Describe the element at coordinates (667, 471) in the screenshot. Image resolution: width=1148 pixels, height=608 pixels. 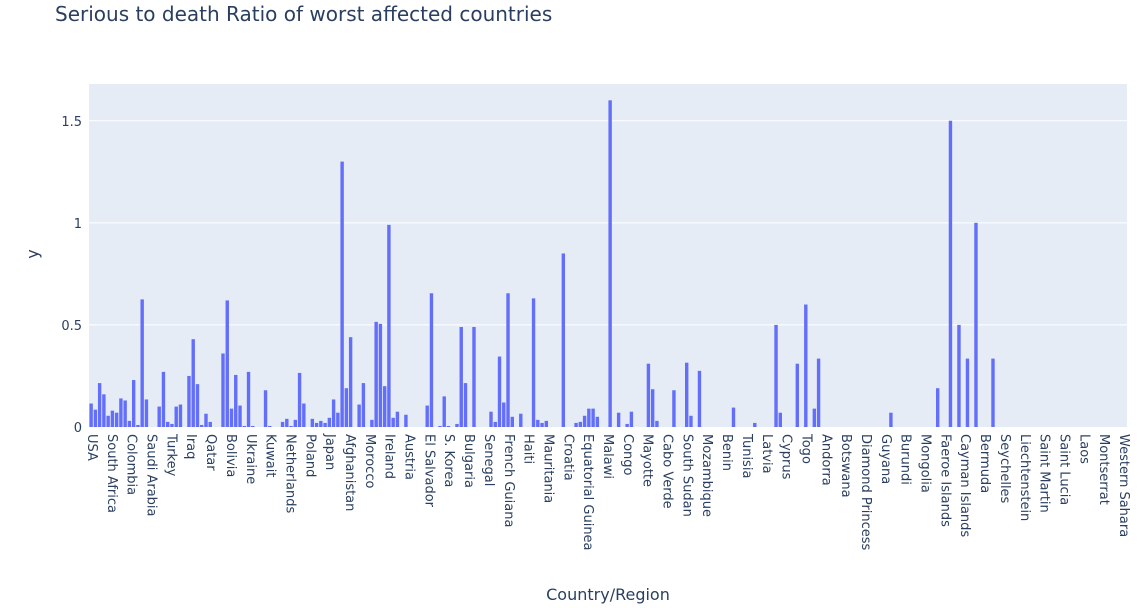
I see `x-tick-label: Cabo Verde` at that location.